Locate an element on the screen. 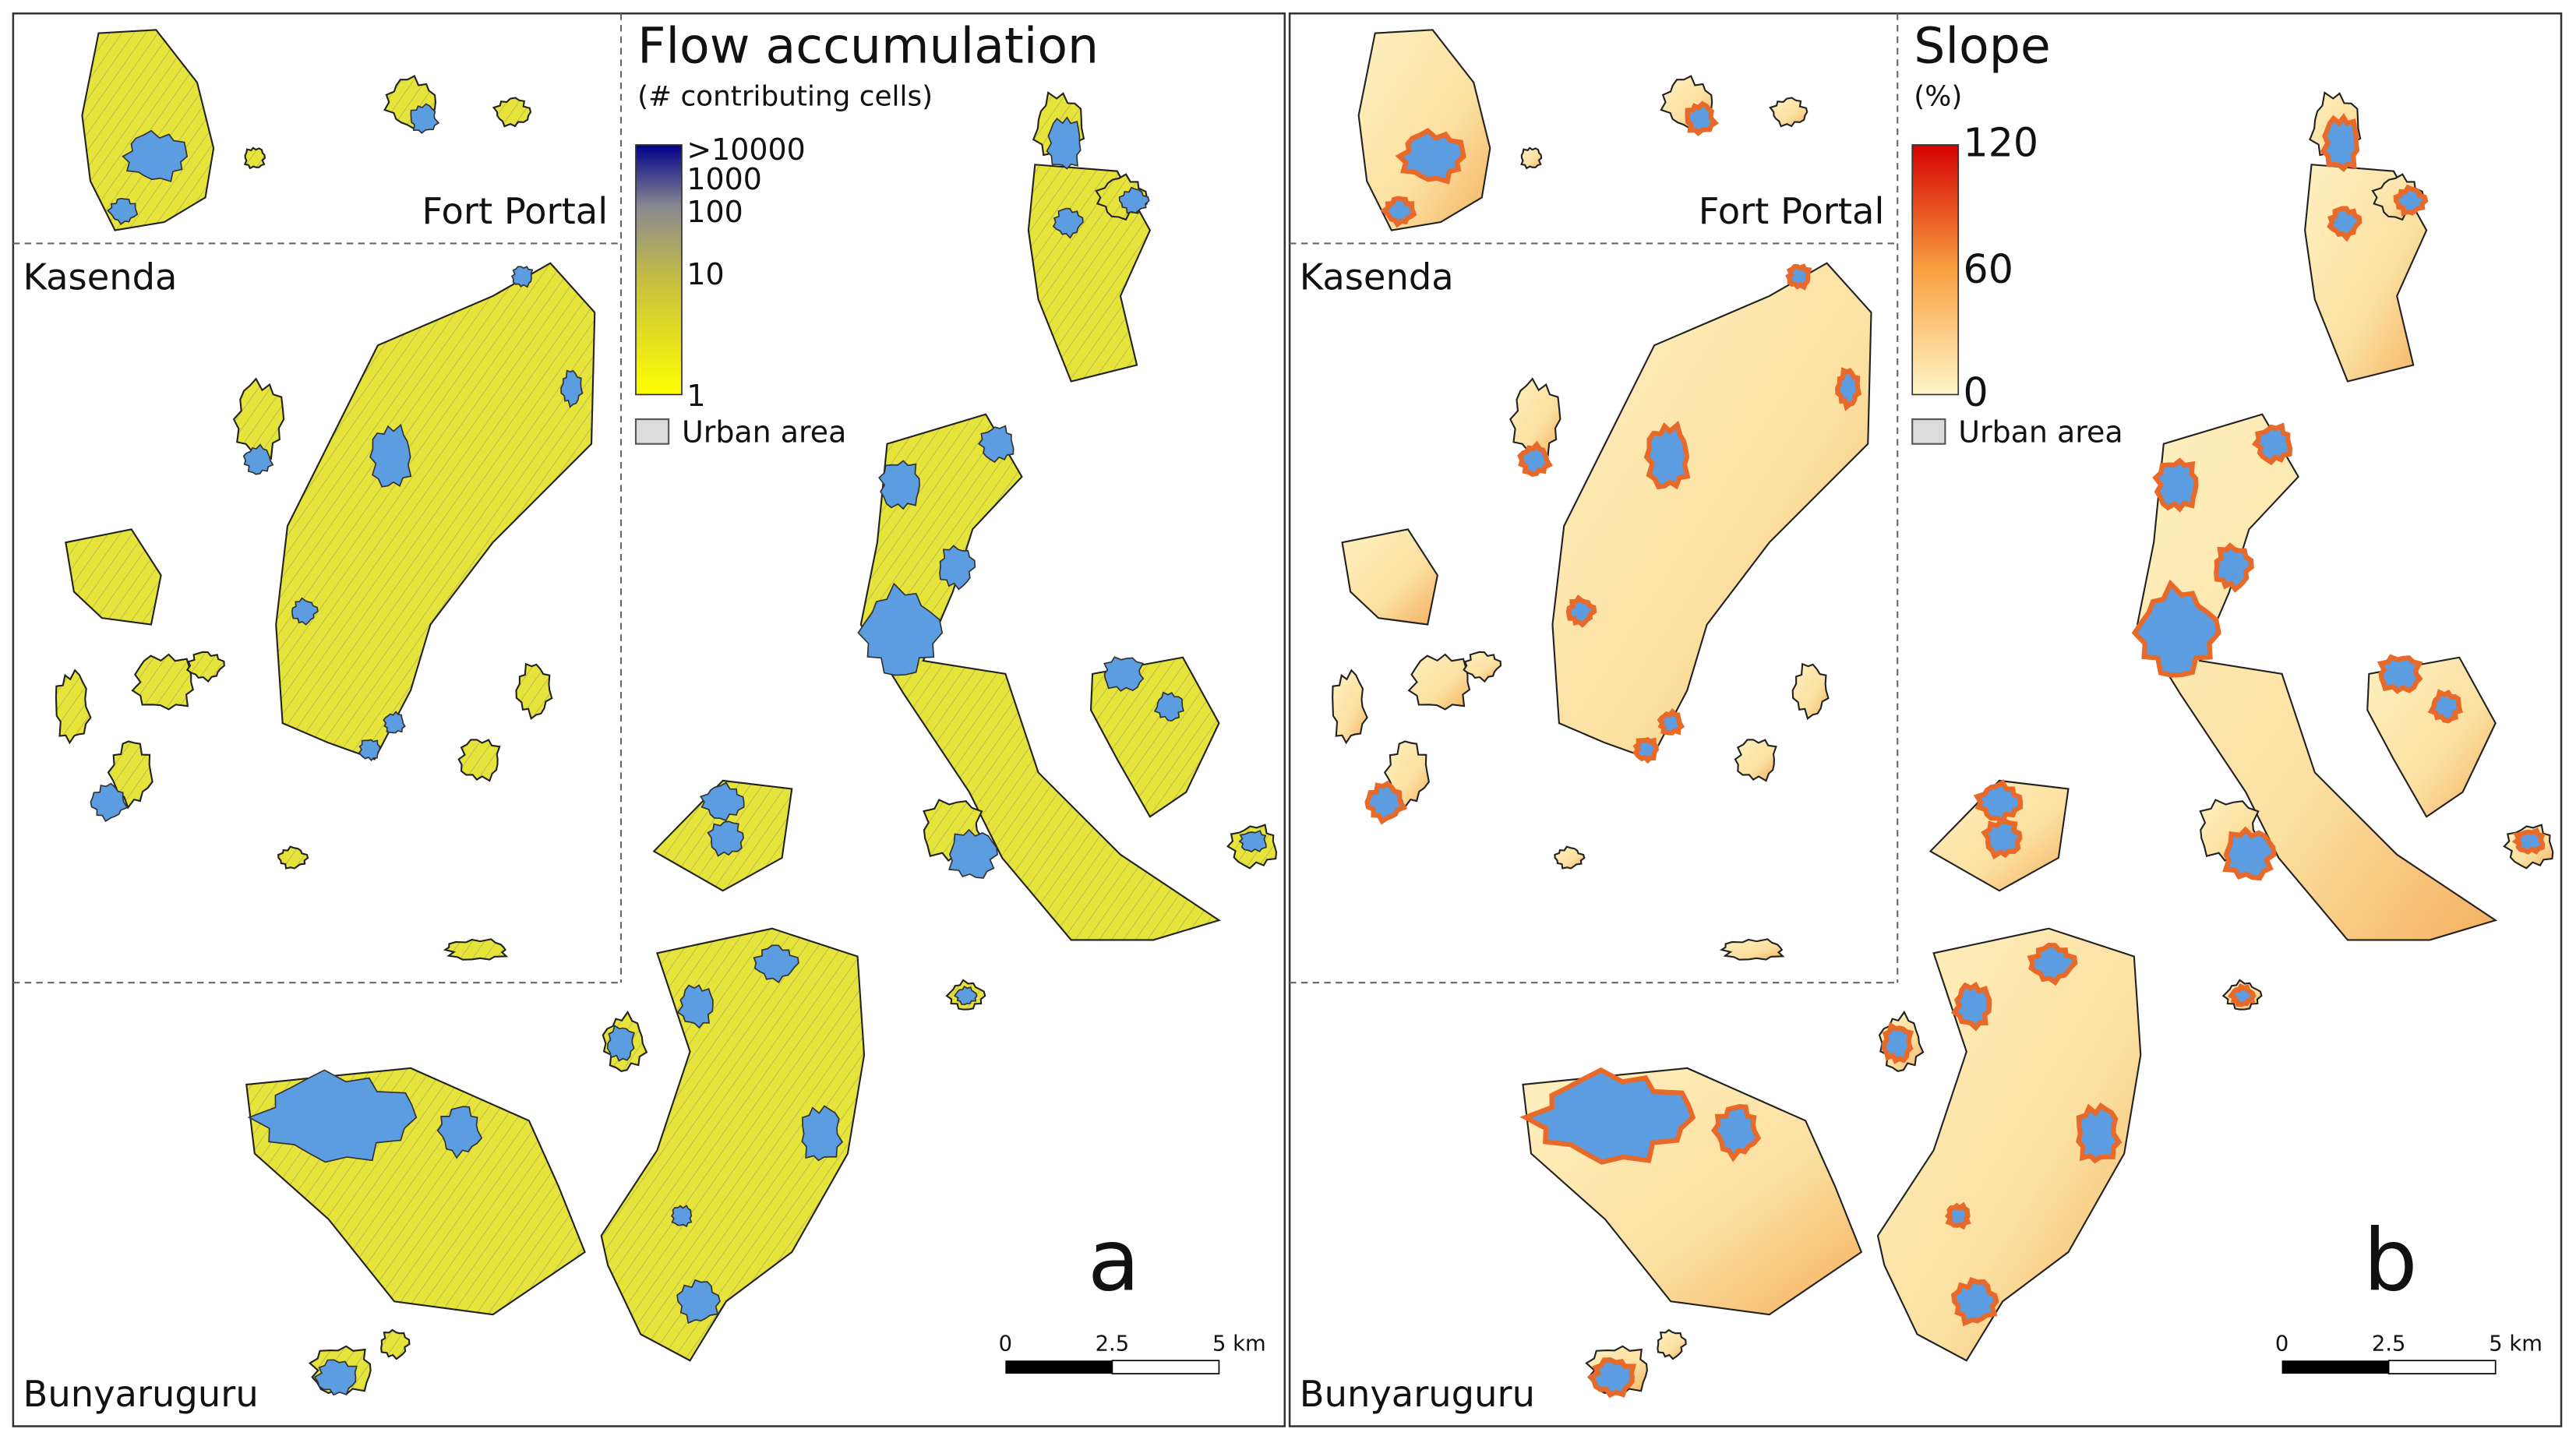  scale-bar-label: 5 km is located at coordinates (1239, 1344).